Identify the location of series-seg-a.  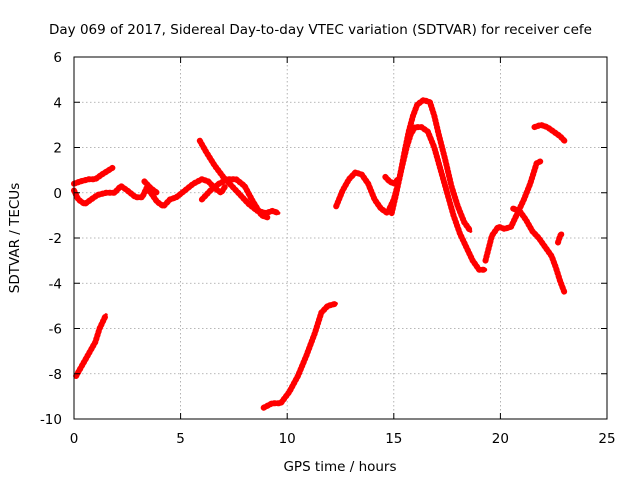
(93, 175).